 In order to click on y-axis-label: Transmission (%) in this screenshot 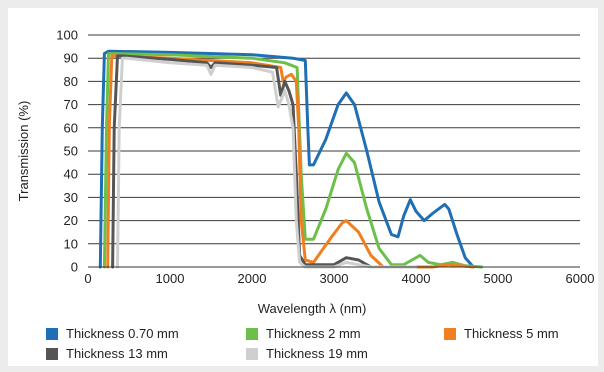, I will do `click(23, 151)`.